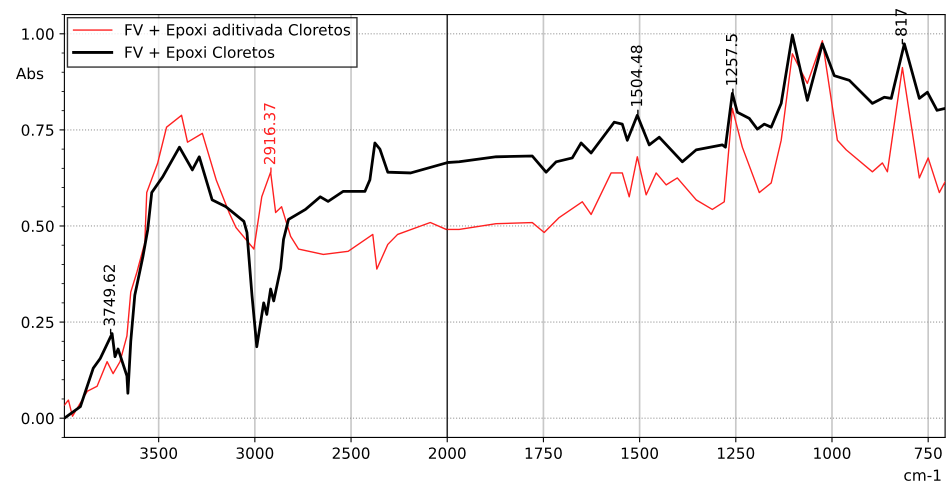 This screenshot has width=947, height=486. I want to click on y-axis-title: Abs, so click(30, 73).